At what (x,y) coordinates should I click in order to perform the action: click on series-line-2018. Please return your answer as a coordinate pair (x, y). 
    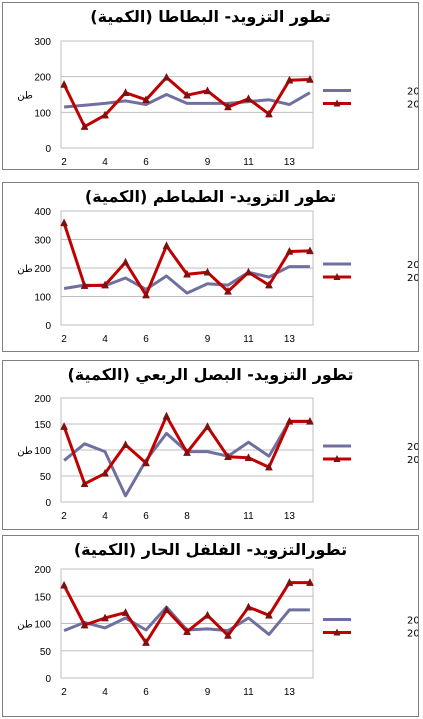
    Looking at the image, I should click on (186, 259).